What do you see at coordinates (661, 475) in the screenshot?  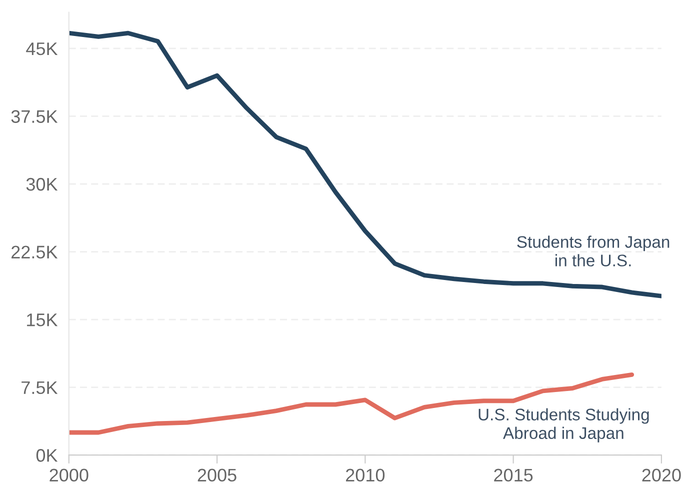 I see `x-tick-label: 2020` at bounding box center [661, 475].